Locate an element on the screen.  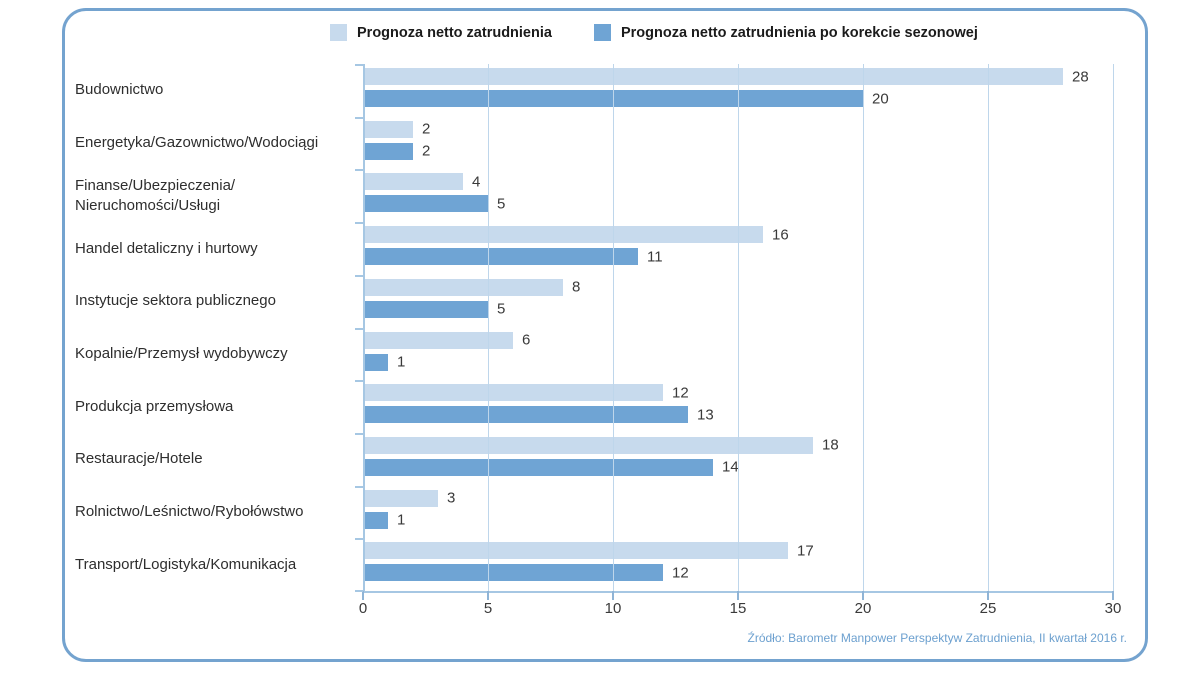
category-label: Restauracje/Hotele is located at coordinates (139, 459).